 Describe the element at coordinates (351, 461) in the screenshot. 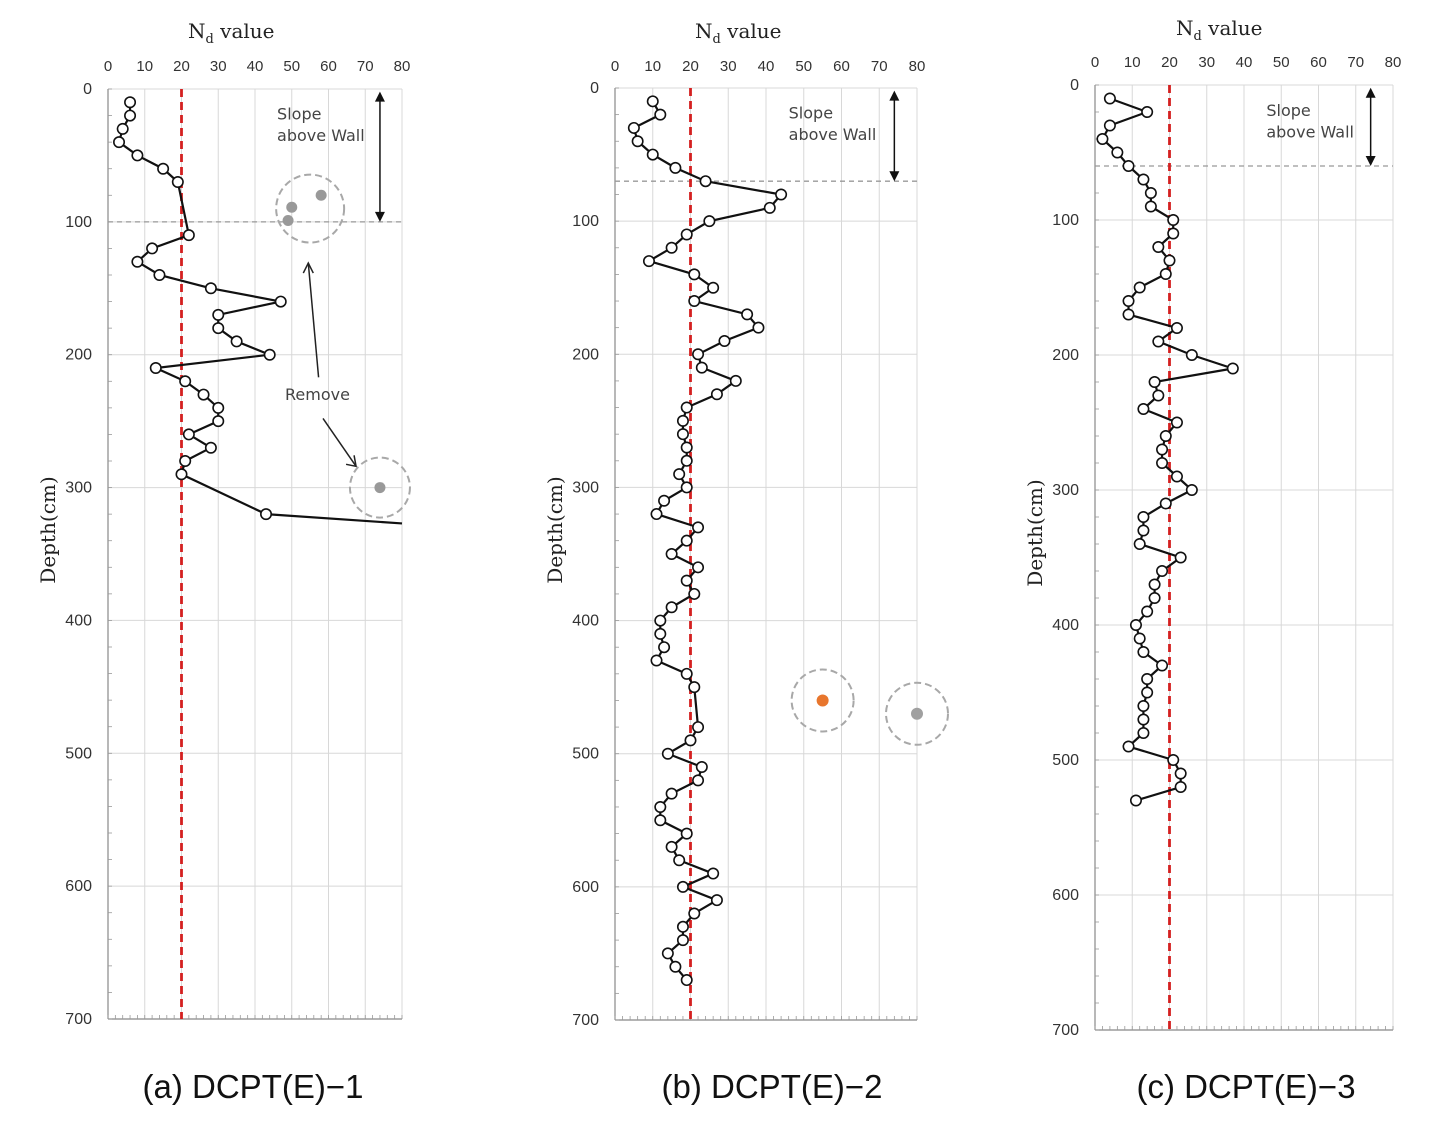

I see `remove-arrow-2-head` at that location.